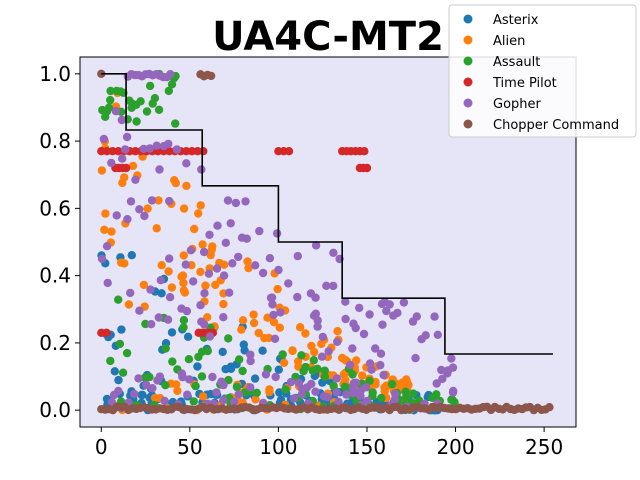  I want to click on y-tick-label: 1.0, so click(55, 74).